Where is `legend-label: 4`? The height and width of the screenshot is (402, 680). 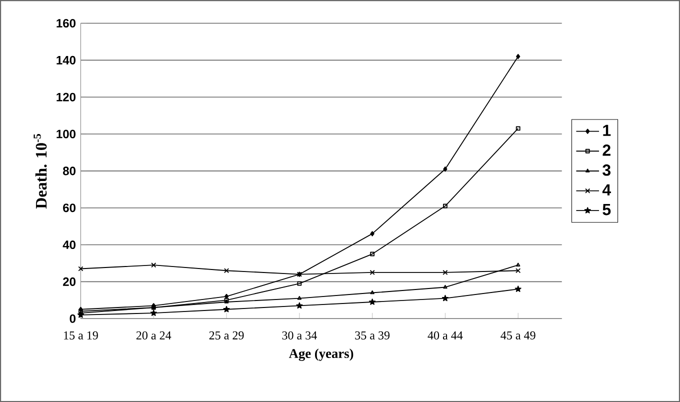 legend-label: 4 is located at coordinates (606, 190).